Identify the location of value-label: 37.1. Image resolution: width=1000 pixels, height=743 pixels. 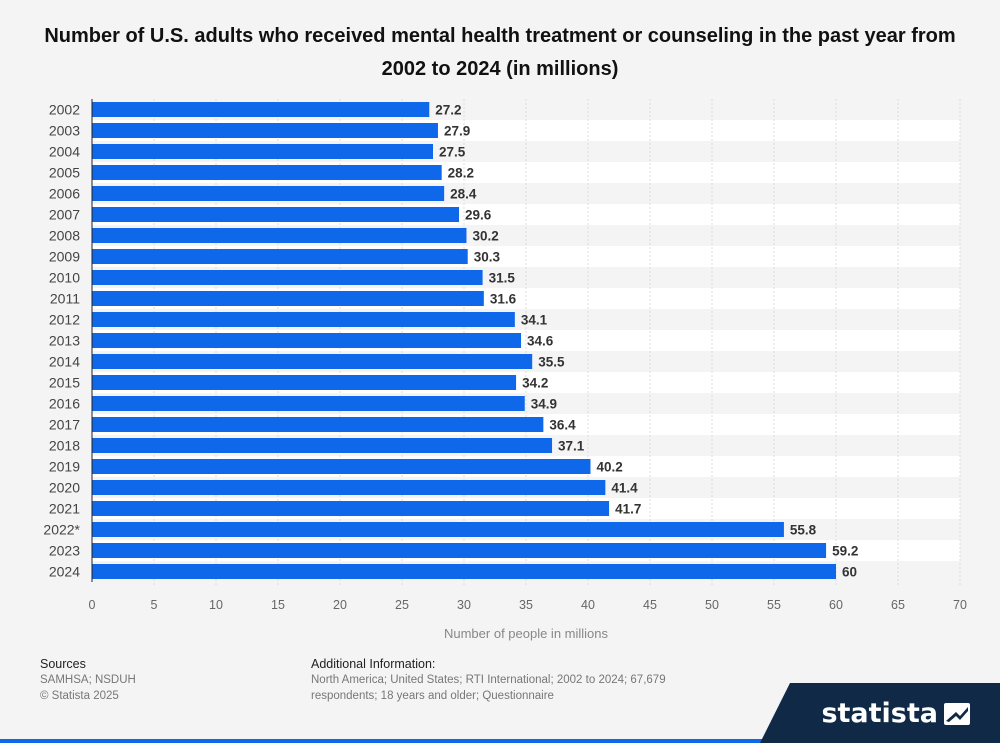
(571, 446).